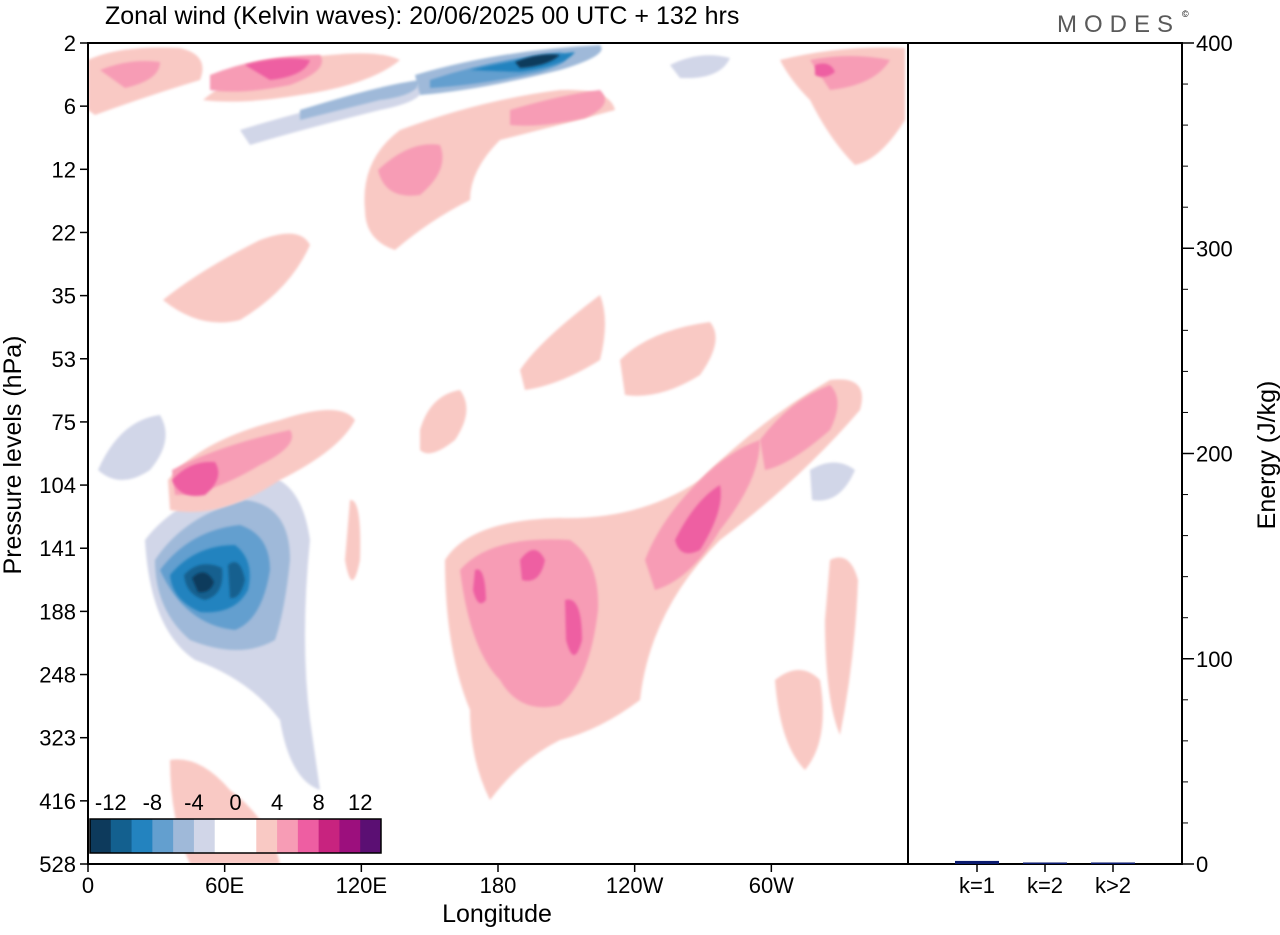 The height and width of the screenshot is (935, 1280). Describe the element at coordinates (57, 738) in the screenshot. I see `y-tick-label: 323` at that location.